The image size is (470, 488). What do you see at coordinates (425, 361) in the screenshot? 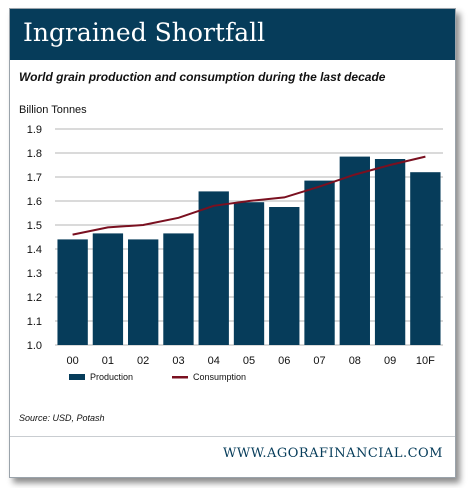
I see `x-tick-label: 10F` at bounding box center [425, 361].